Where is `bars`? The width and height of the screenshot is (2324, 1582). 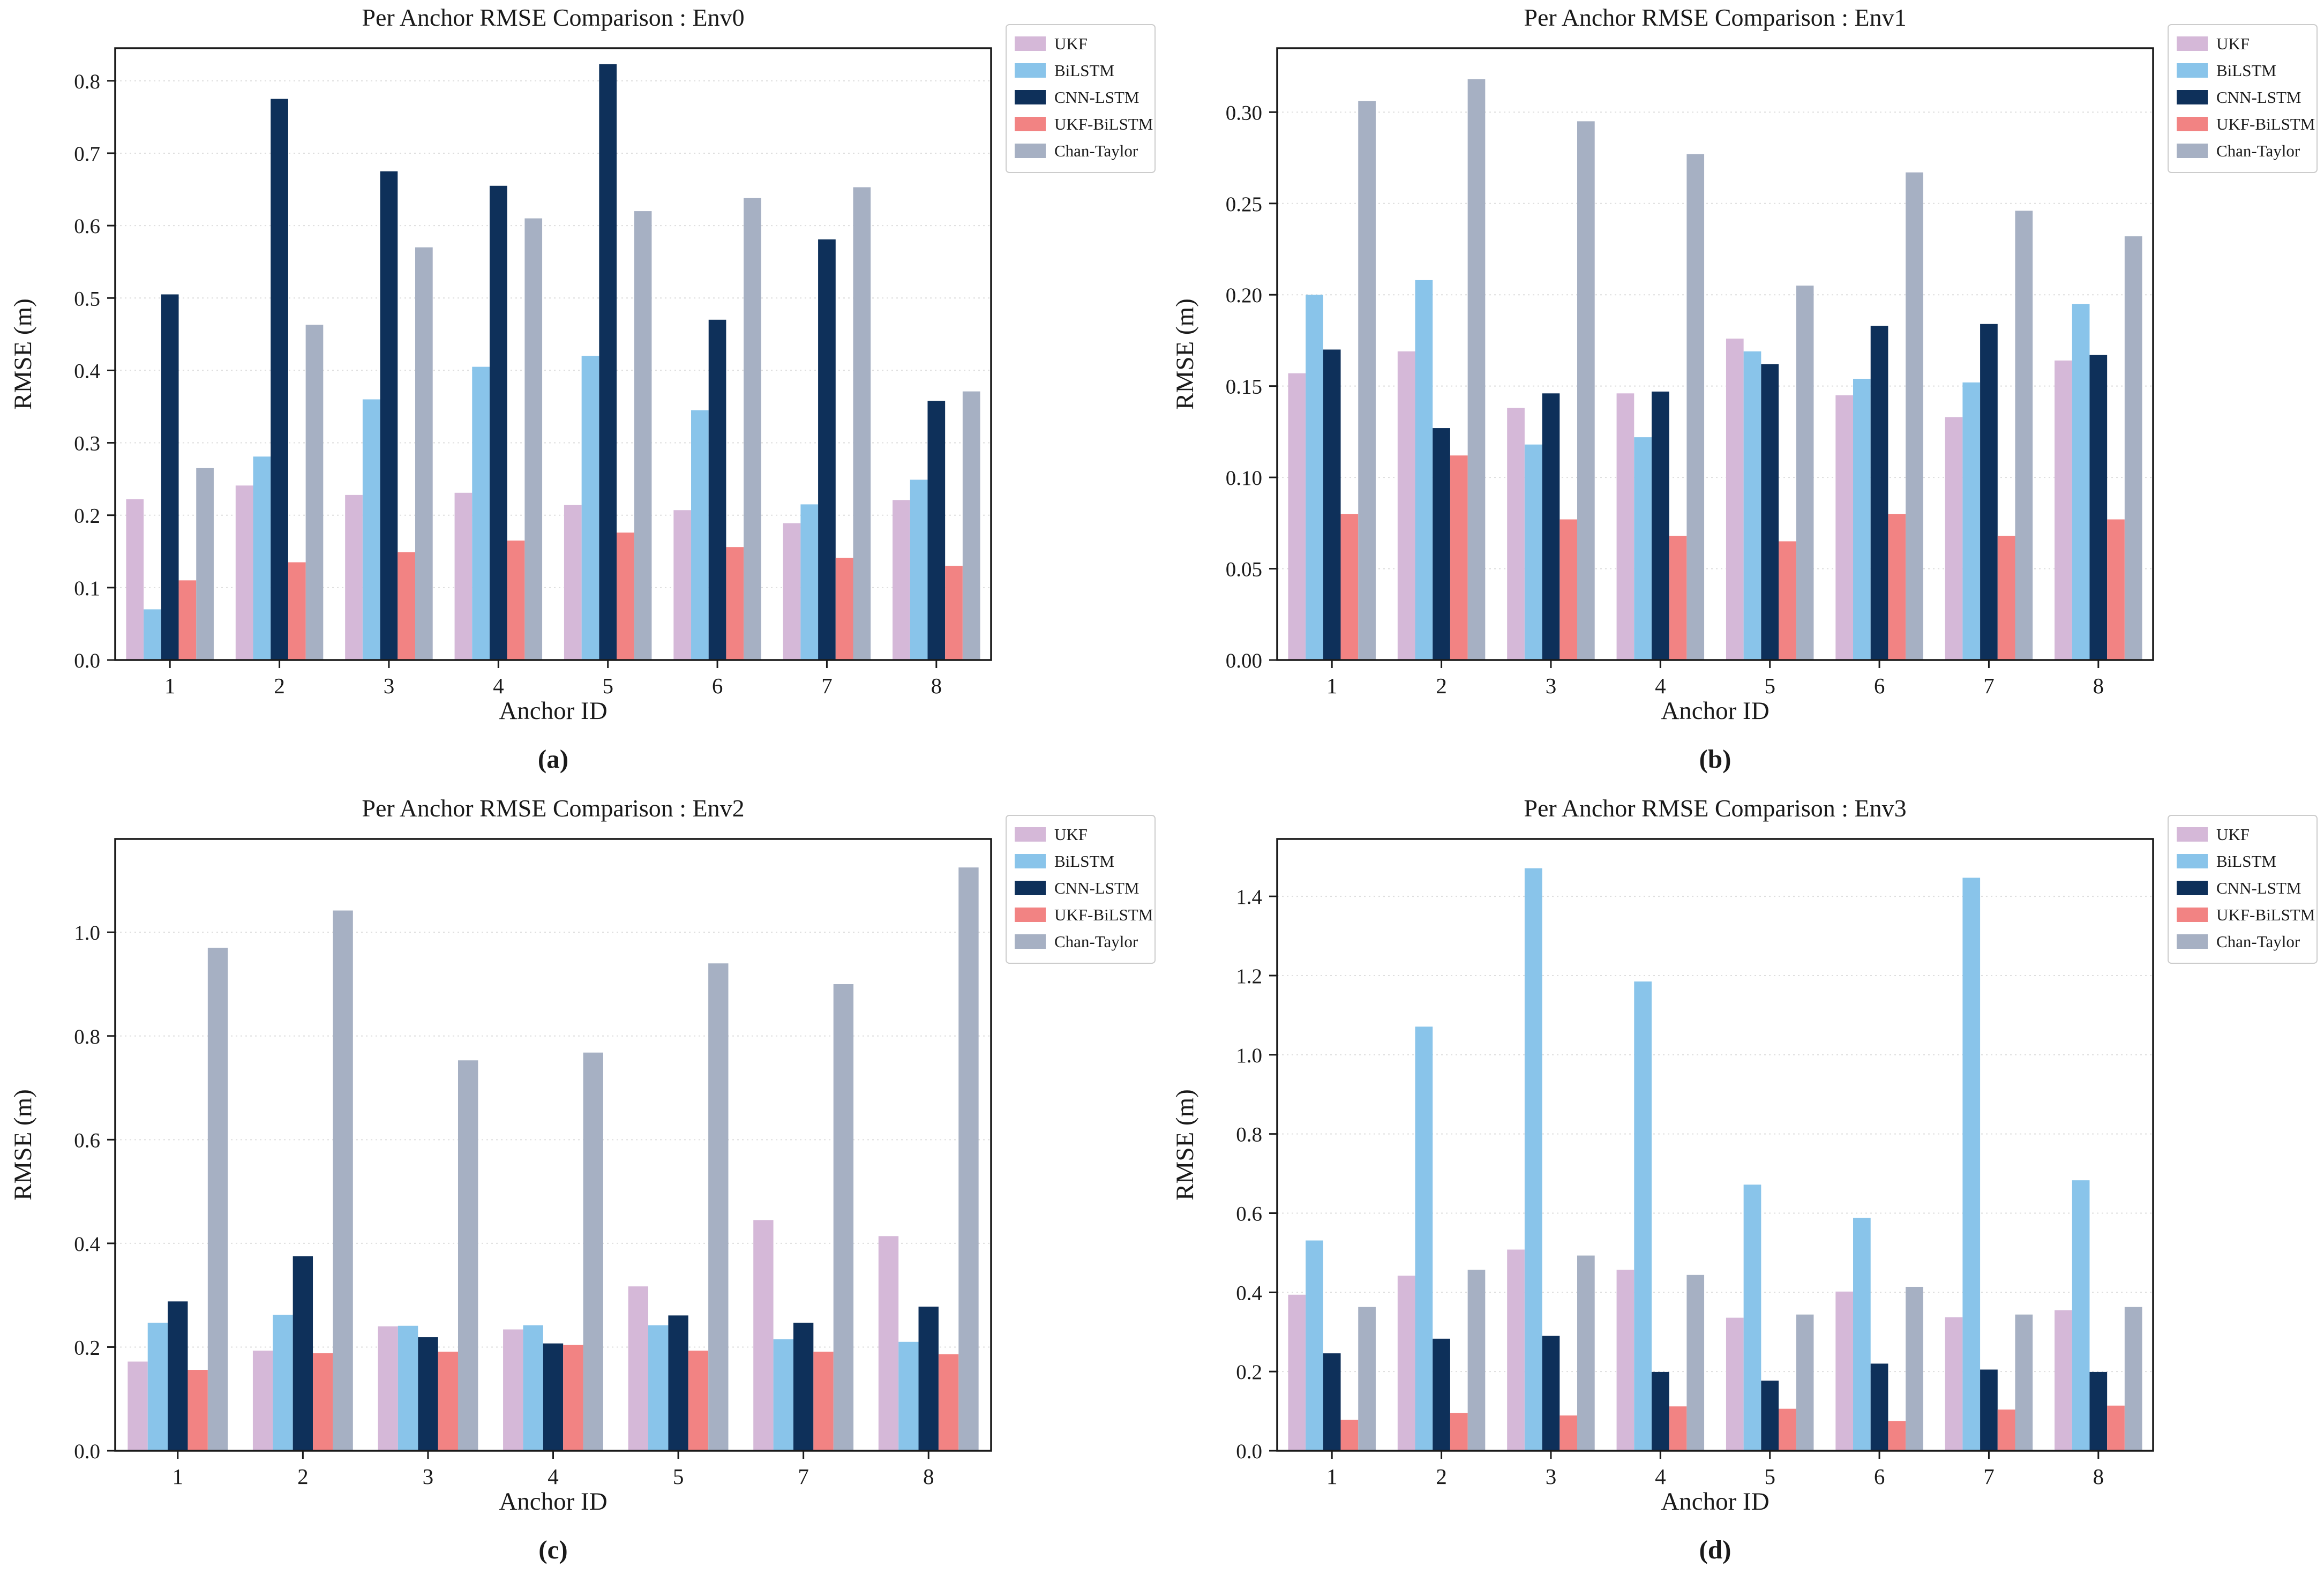
bars is located at coordinates (1715, 1159).